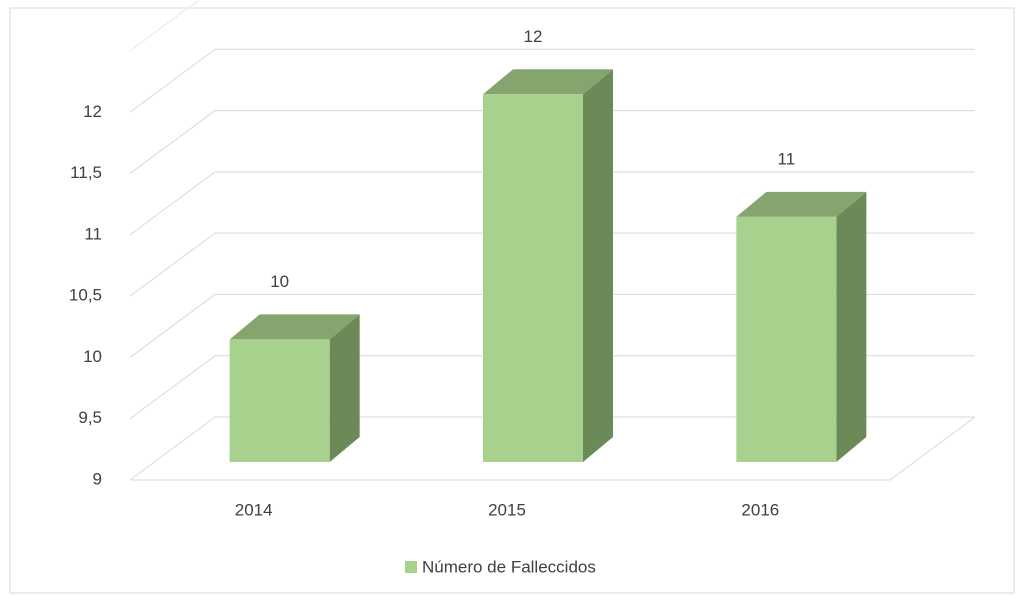 This screenshot has width=1024, height=601. What do you see at coordinates (533, 36) in the screenshot?
I see `data-label: 12` at bounding box center [533, 36].